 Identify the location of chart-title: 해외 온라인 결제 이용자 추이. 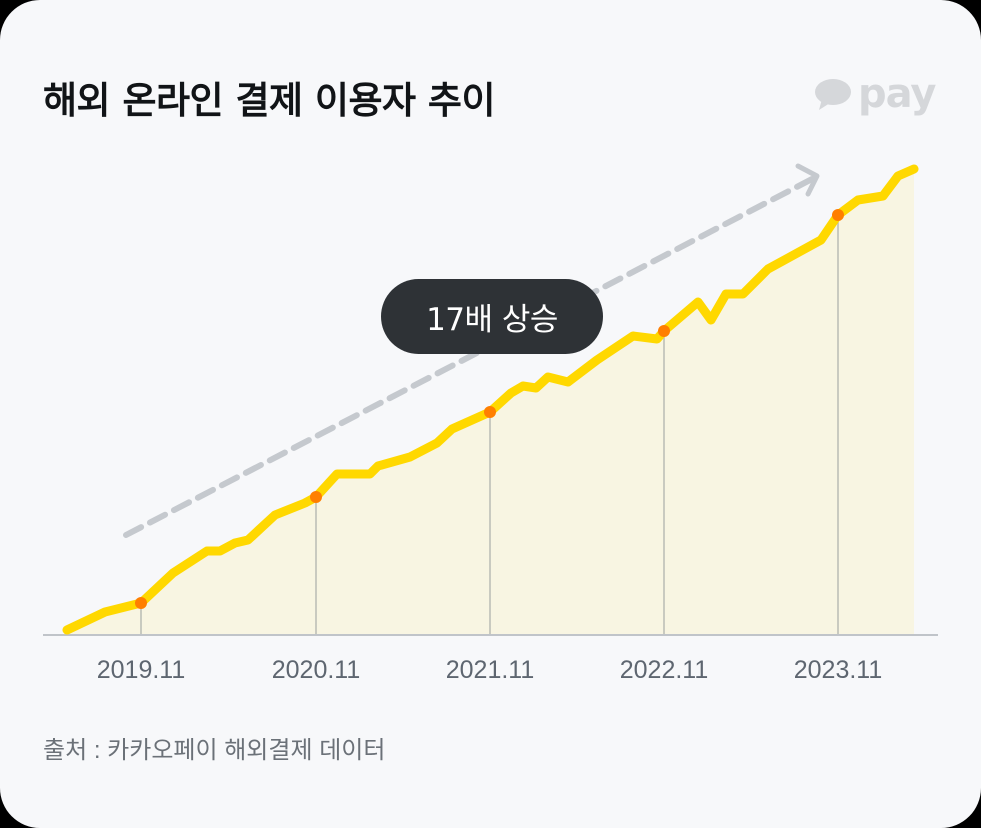
(269, 100).